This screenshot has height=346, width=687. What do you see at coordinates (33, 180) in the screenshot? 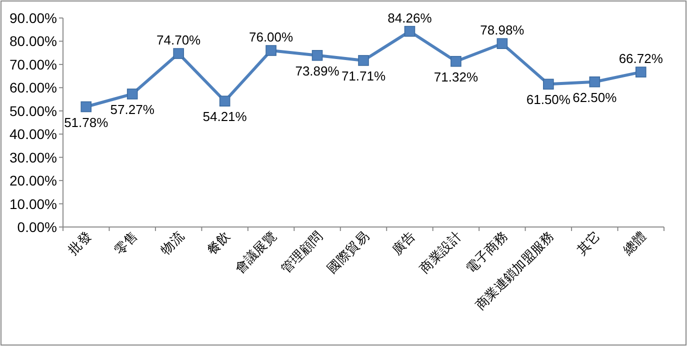
I see `y-tick-label: 20.00%` at bounding box center [33, 180].